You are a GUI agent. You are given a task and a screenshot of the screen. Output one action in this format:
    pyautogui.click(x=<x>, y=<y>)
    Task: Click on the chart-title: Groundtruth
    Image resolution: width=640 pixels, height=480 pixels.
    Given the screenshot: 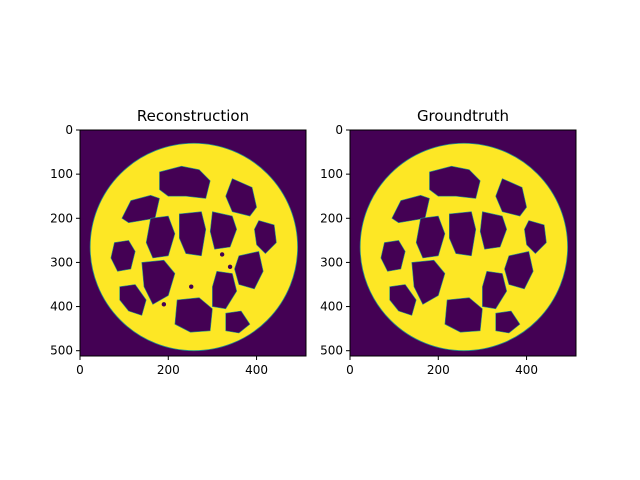 What is the action you would take?
    pyautogui.click(x=463, y=116)
    